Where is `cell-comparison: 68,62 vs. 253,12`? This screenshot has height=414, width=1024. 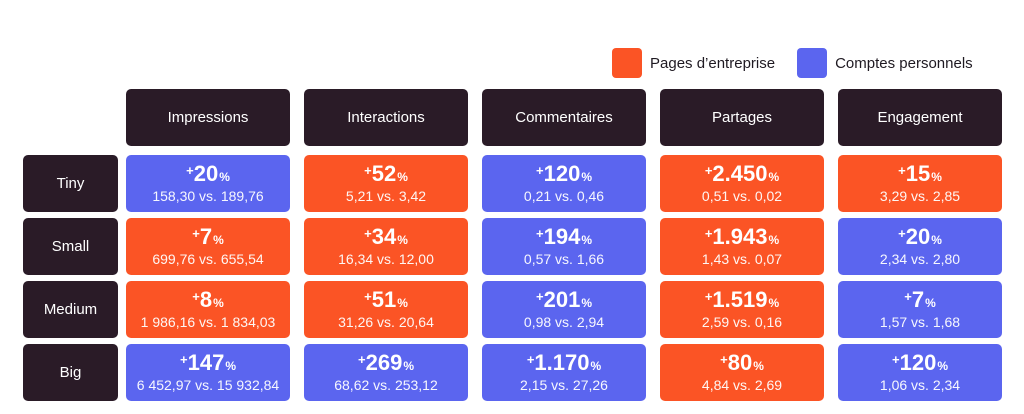
cell-comparison: 68,62 vs. 253,12 is located at coordinates (386, 385).